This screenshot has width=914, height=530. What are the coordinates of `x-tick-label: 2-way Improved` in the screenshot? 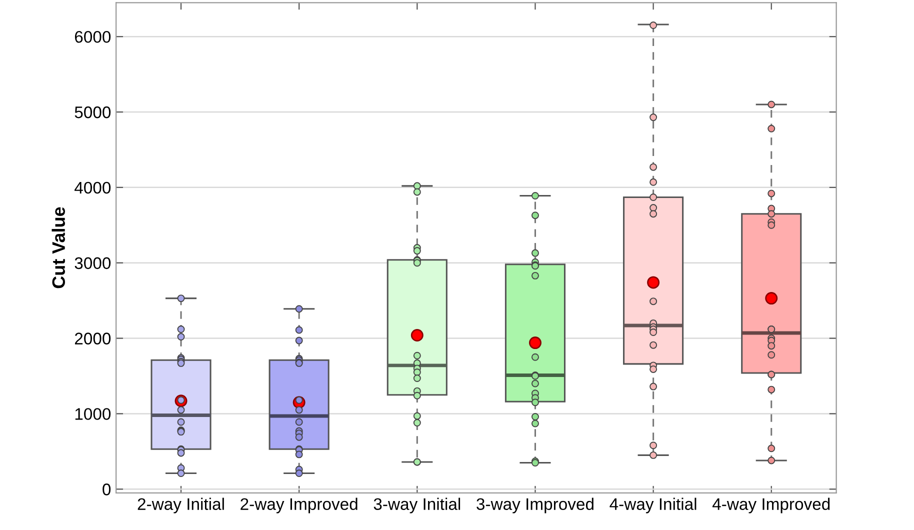 It's located at (299, 506).